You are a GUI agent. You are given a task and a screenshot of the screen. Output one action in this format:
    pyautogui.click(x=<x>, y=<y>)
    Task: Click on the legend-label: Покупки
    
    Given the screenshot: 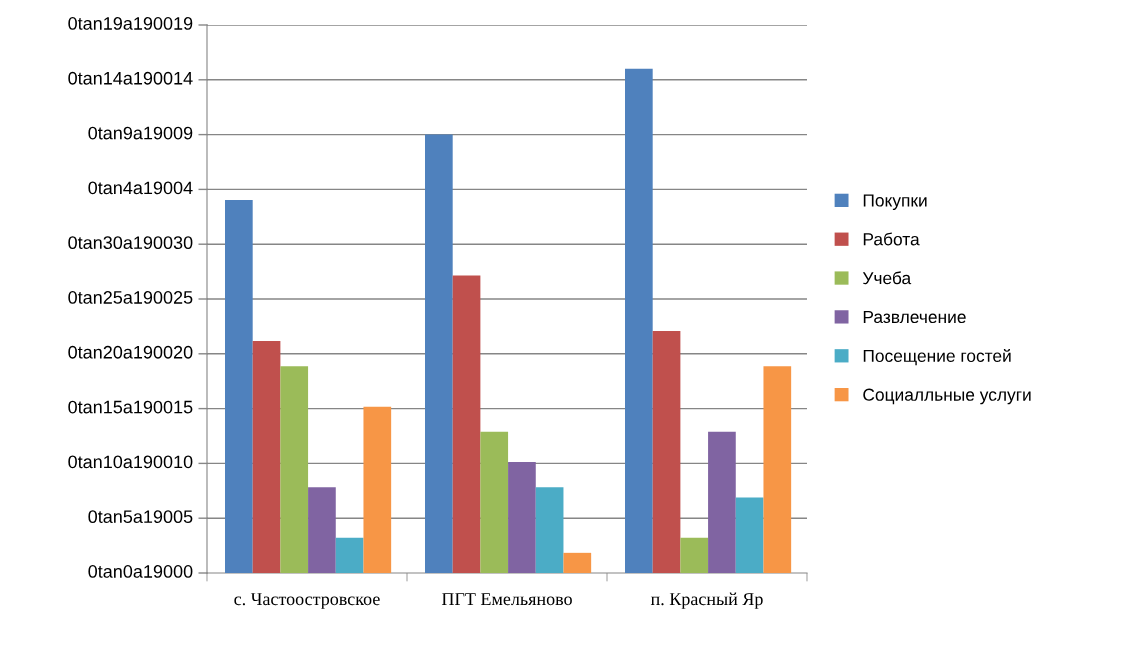 What is the action you would take?
    pyautogui.click(x=895, y=202)
    